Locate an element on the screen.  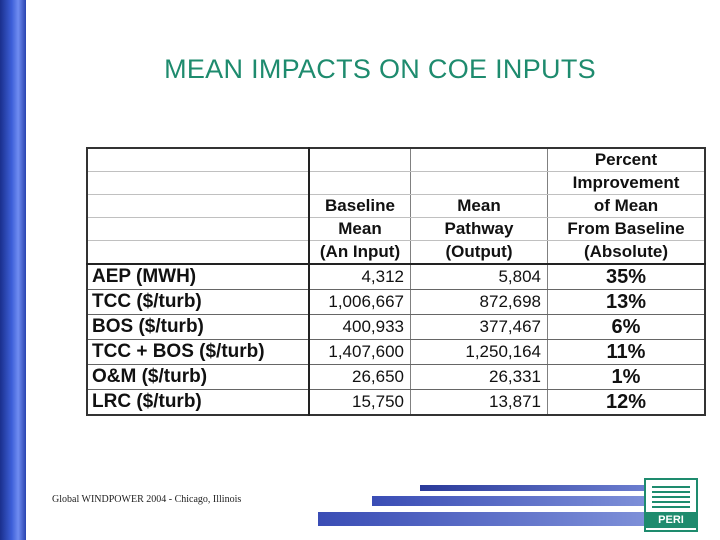
slide-title: MEAN IMPACTS ON COE INPUTS is located at coordinates (380, 69).